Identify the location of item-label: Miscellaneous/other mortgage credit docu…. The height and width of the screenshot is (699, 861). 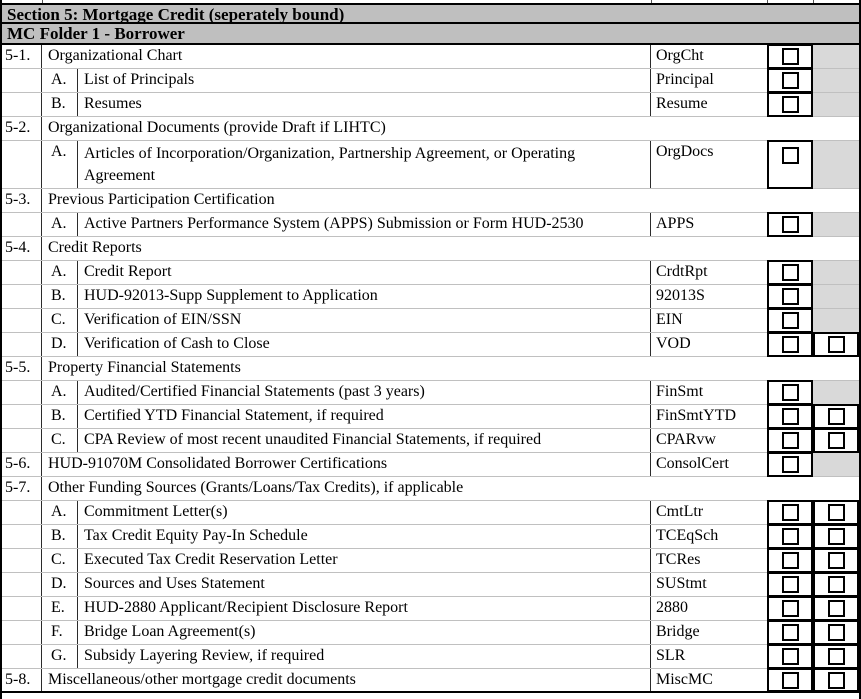
(346, 680).